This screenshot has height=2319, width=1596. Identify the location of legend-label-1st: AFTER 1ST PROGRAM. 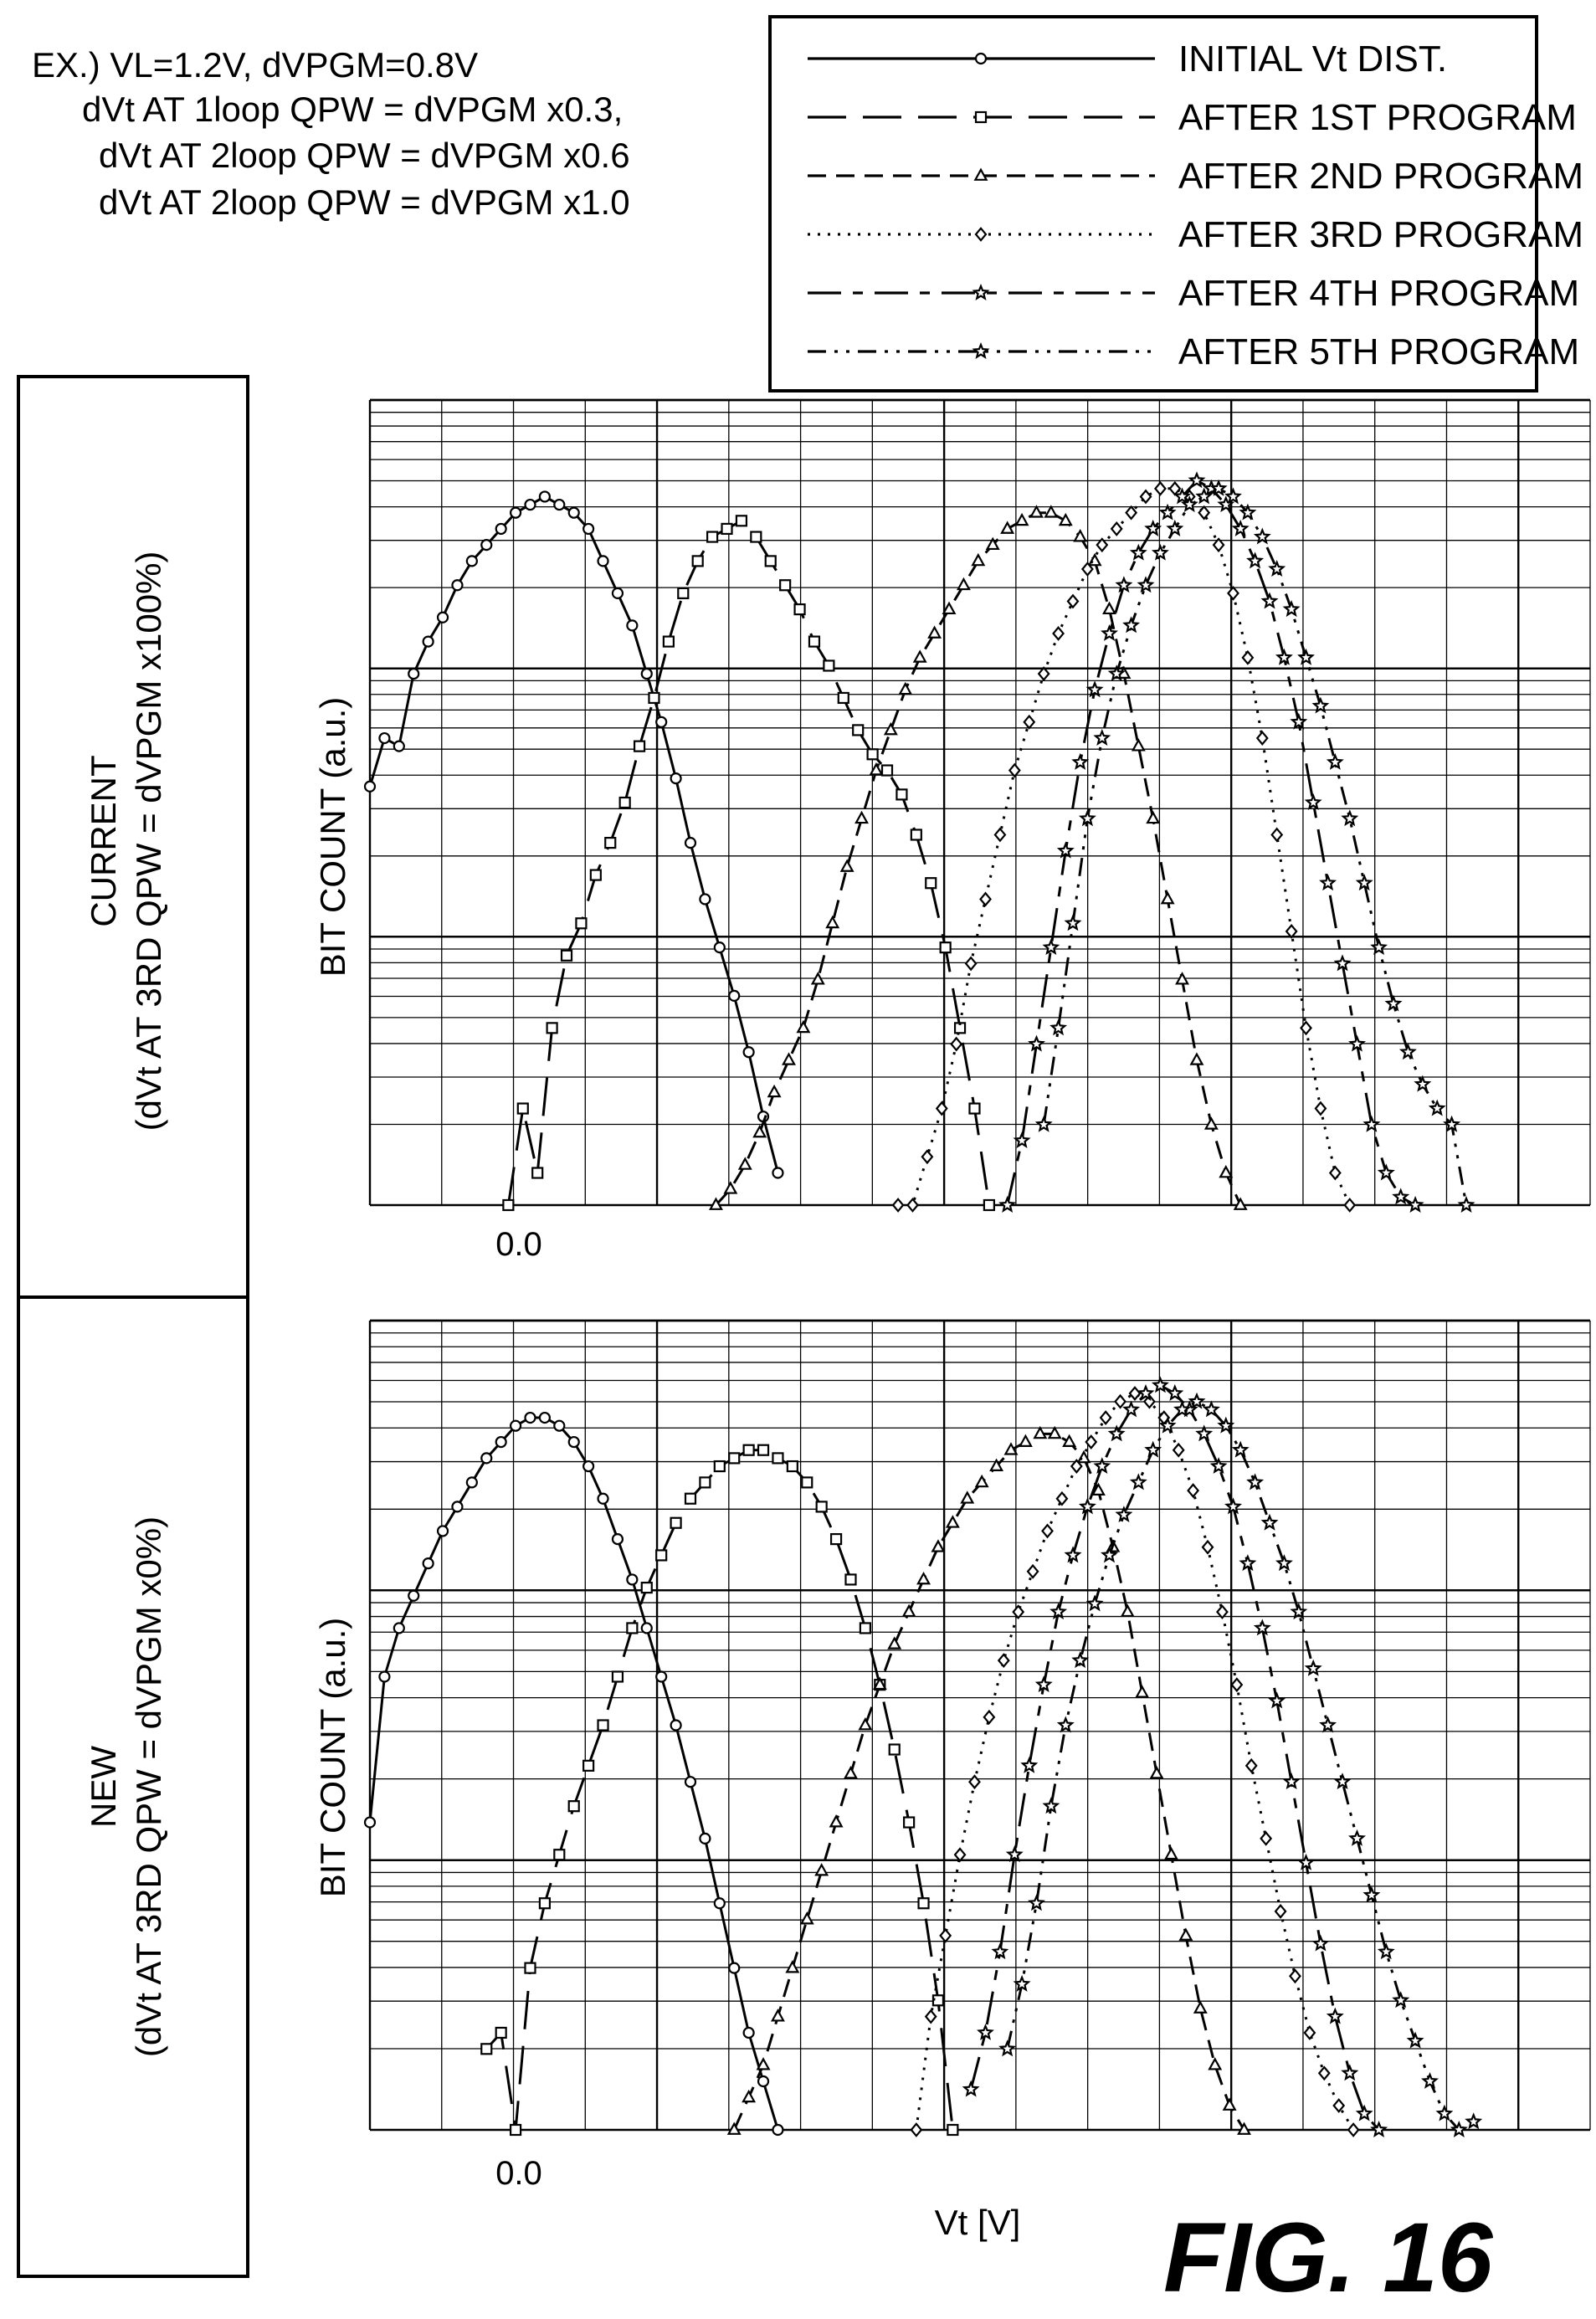
(1377, 118).